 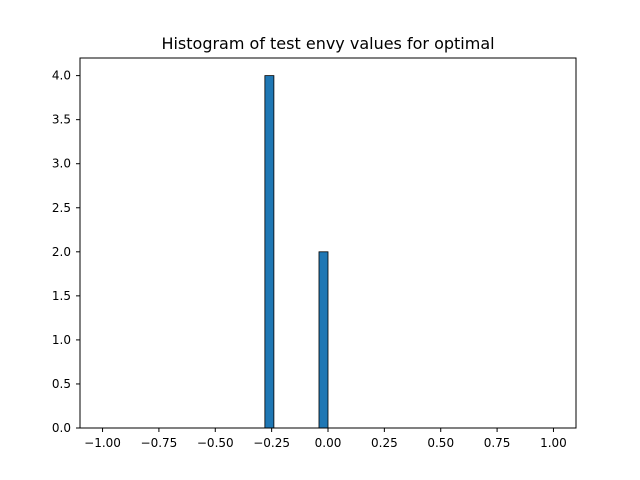 What do you see at coordinates (61, 384) in the screenshot?
I see `y-tick-label: 0.5` at bounding box center [61, 384].